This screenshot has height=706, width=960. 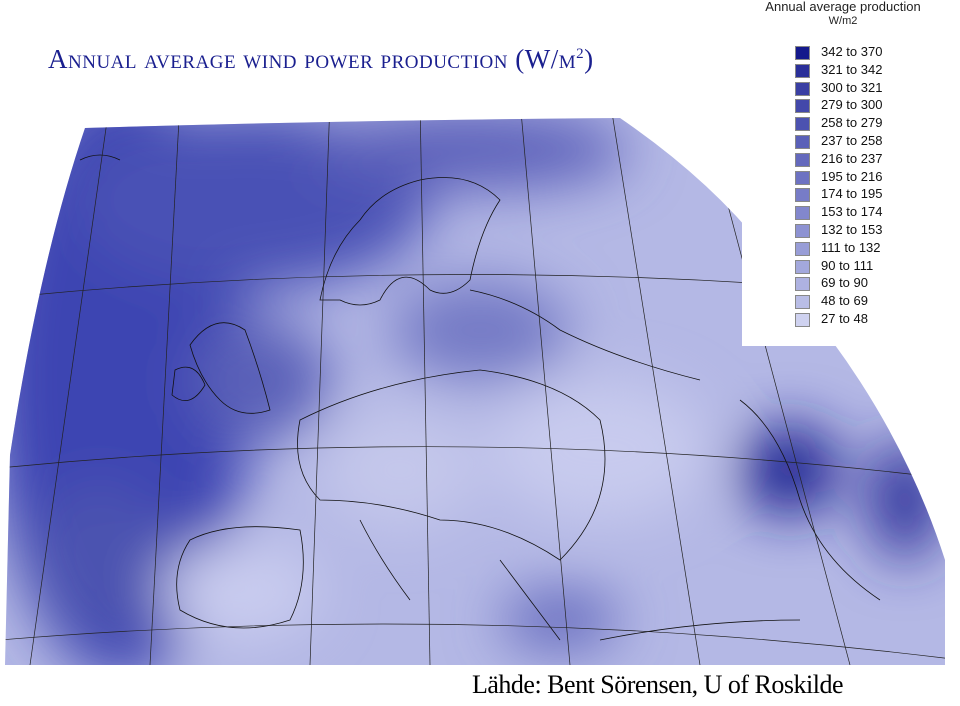 What do you see at coordinates (844, 301) in the screenshot?
I see `legend-label: 48 to 69` at bounding box center [844, 301].